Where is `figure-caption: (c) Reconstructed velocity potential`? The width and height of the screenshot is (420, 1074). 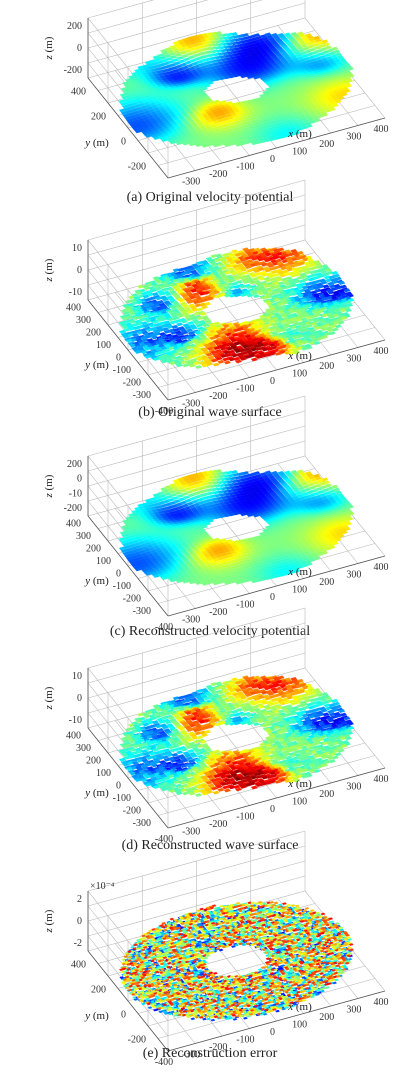
figure-caption: (c) Reconstructed velocity potential is located at coordinates (210, 631).